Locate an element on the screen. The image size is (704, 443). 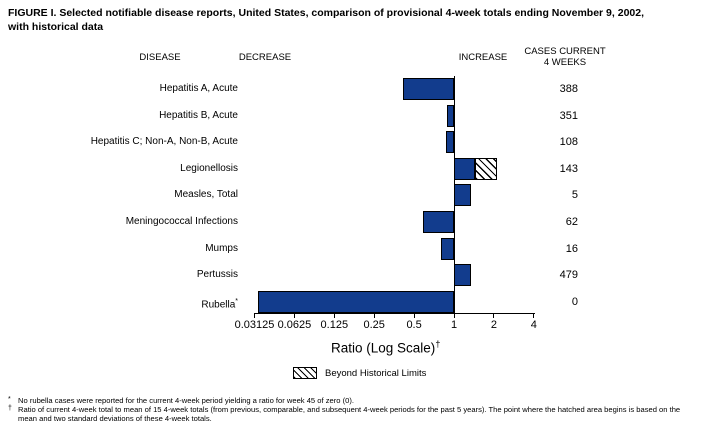
beyond-historical-limits-swatch is located at coordinates (305, 373).